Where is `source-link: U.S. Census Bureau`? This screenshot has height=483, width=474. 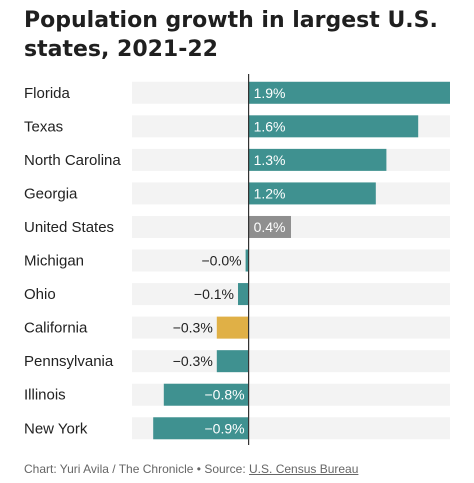 source-link: U.S. Census Bureau is located at coordinates (304, 469).